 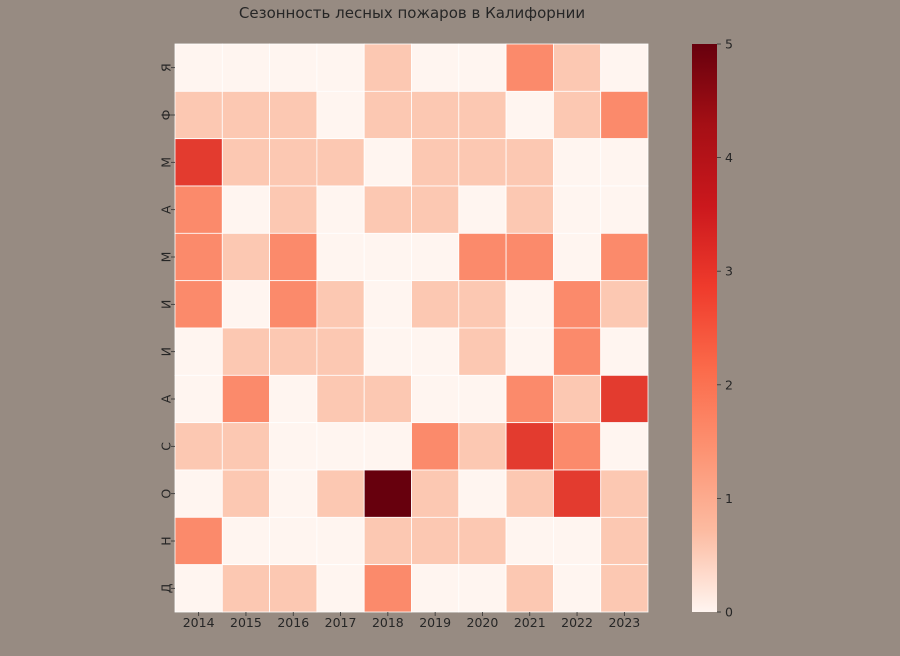 What do you see at coordinates (725, 328) in the screenshot?
I see `colorbar-ticks: 0 1 2 3 4 5` at bounding box center [725, 328].